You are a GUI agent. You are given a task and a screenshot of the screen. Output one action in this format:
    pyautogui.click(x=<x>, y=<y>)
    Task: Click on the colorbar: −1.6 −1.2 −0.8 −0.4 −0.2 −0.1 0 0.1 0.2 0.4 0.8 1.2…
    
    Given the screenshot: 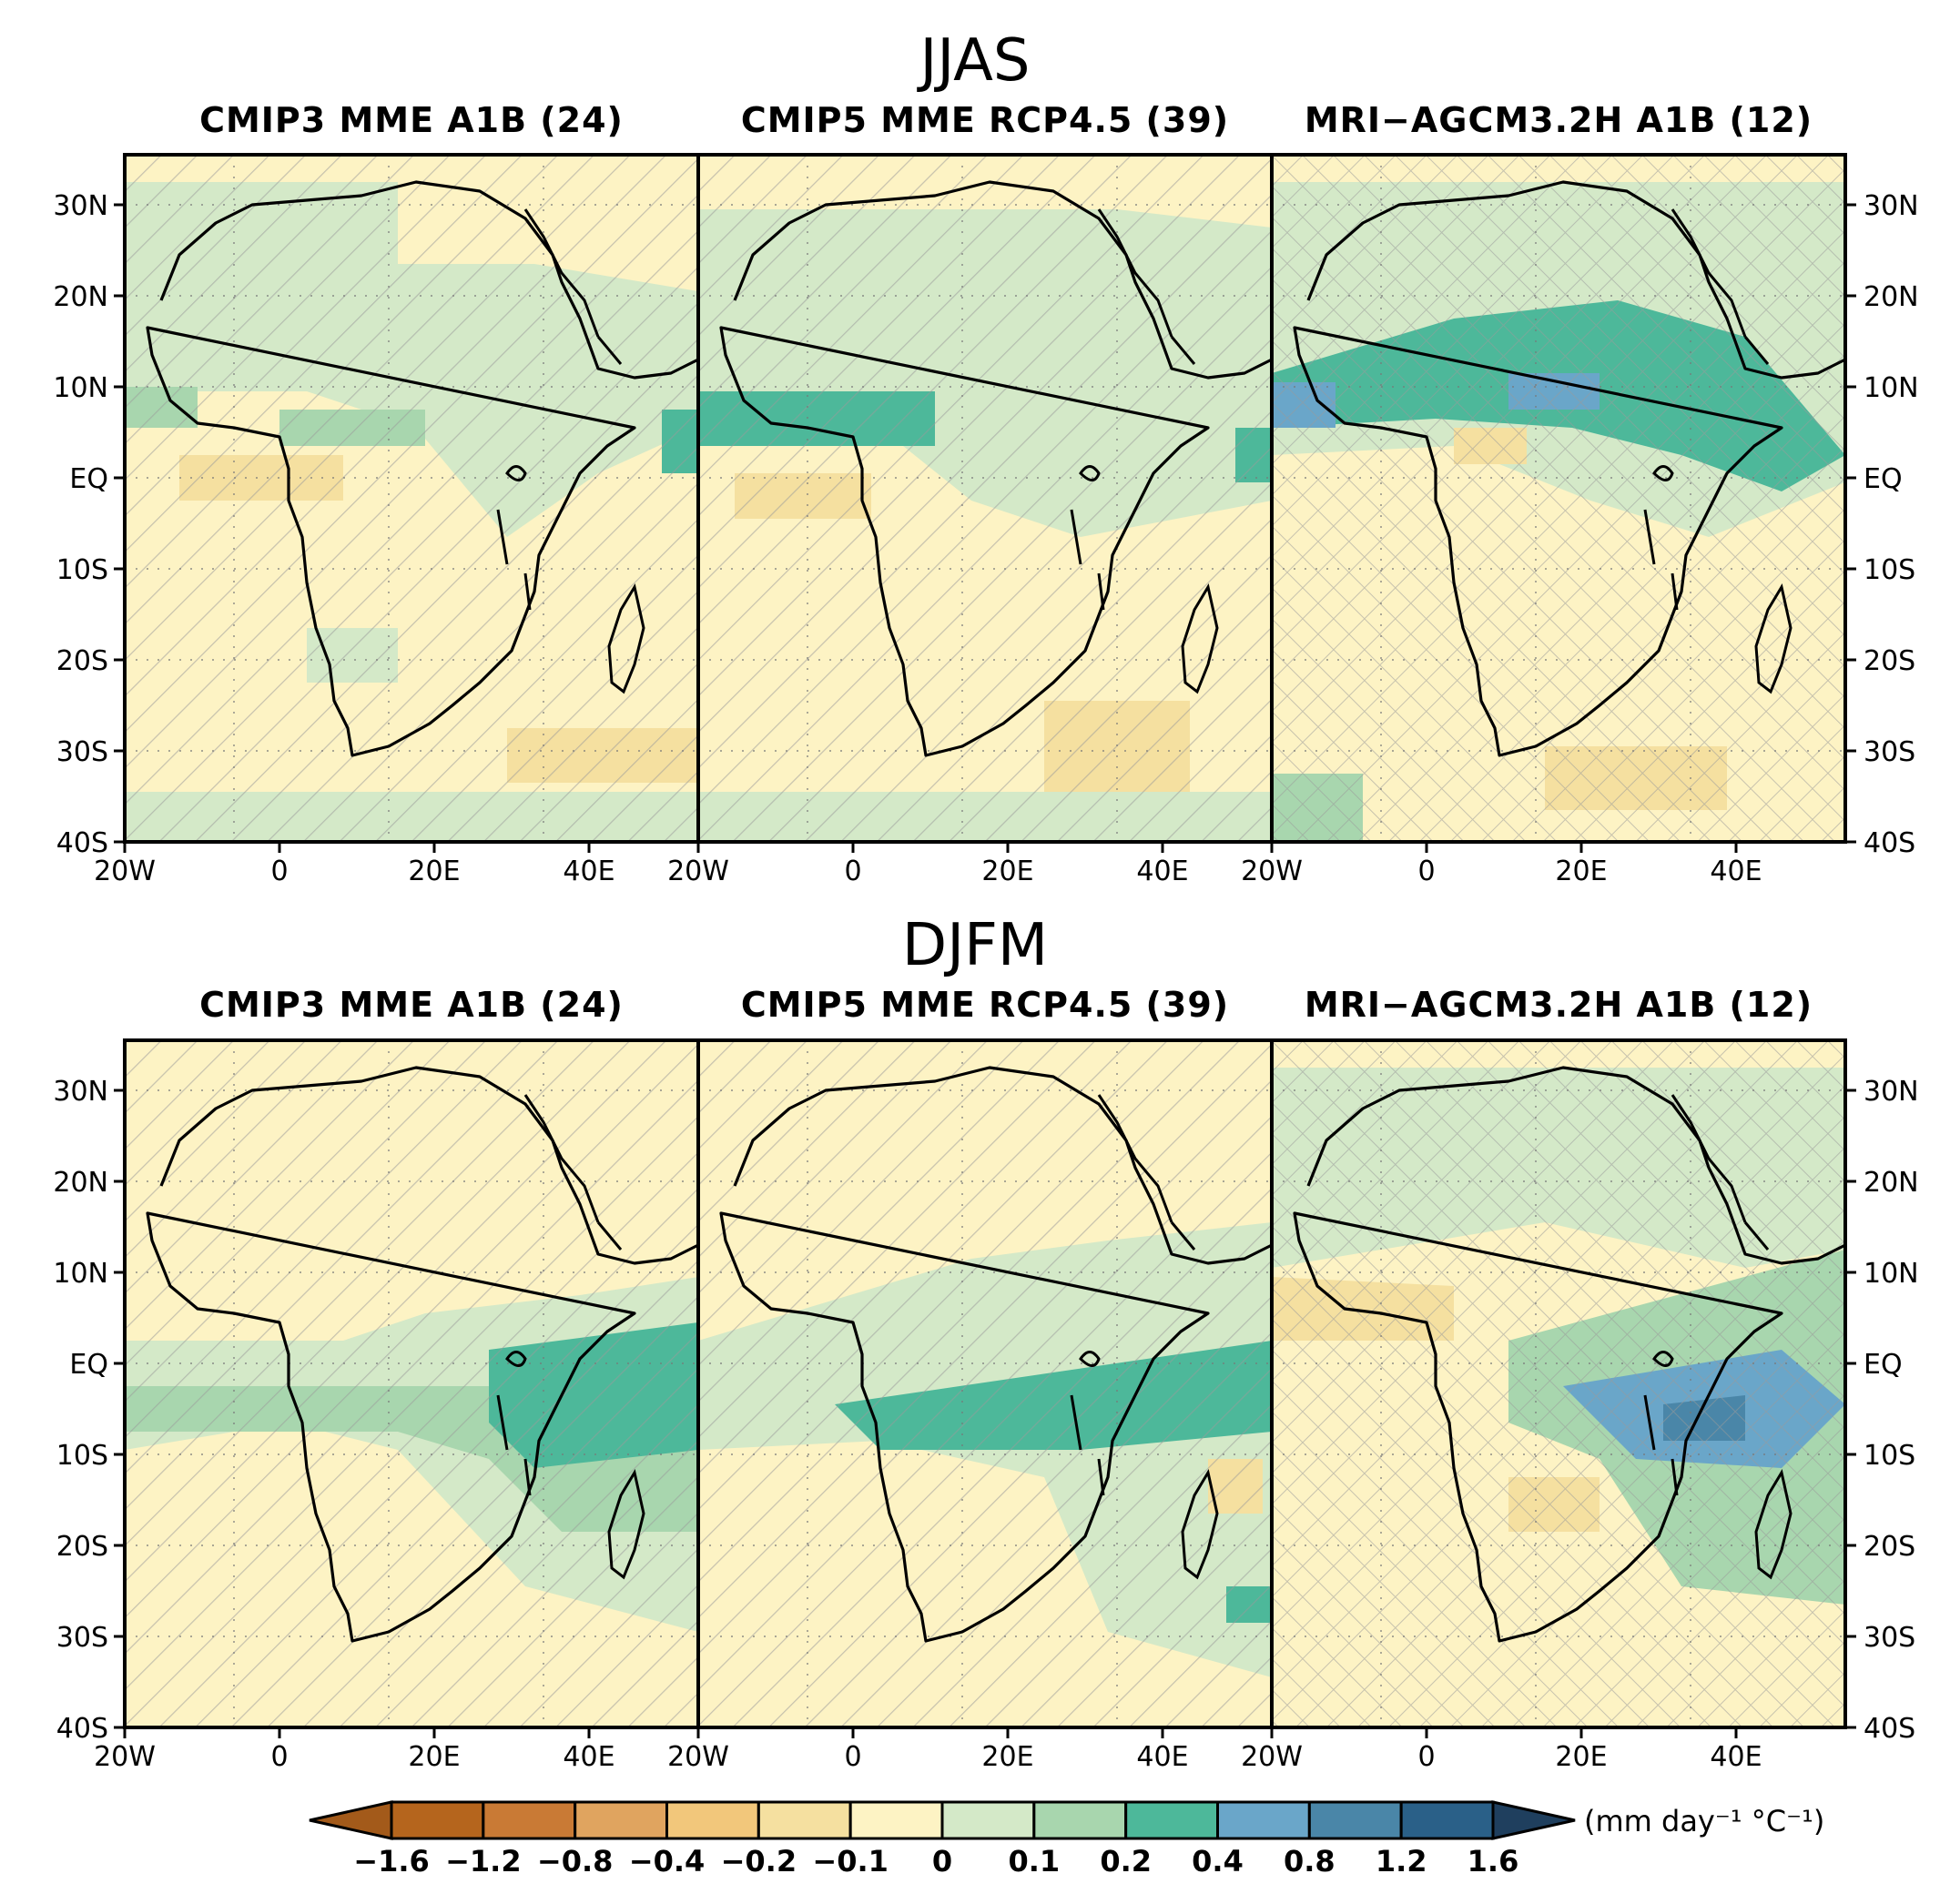 What is the action you would take?
    pyautogui.click(x=1066, y=1840)
    